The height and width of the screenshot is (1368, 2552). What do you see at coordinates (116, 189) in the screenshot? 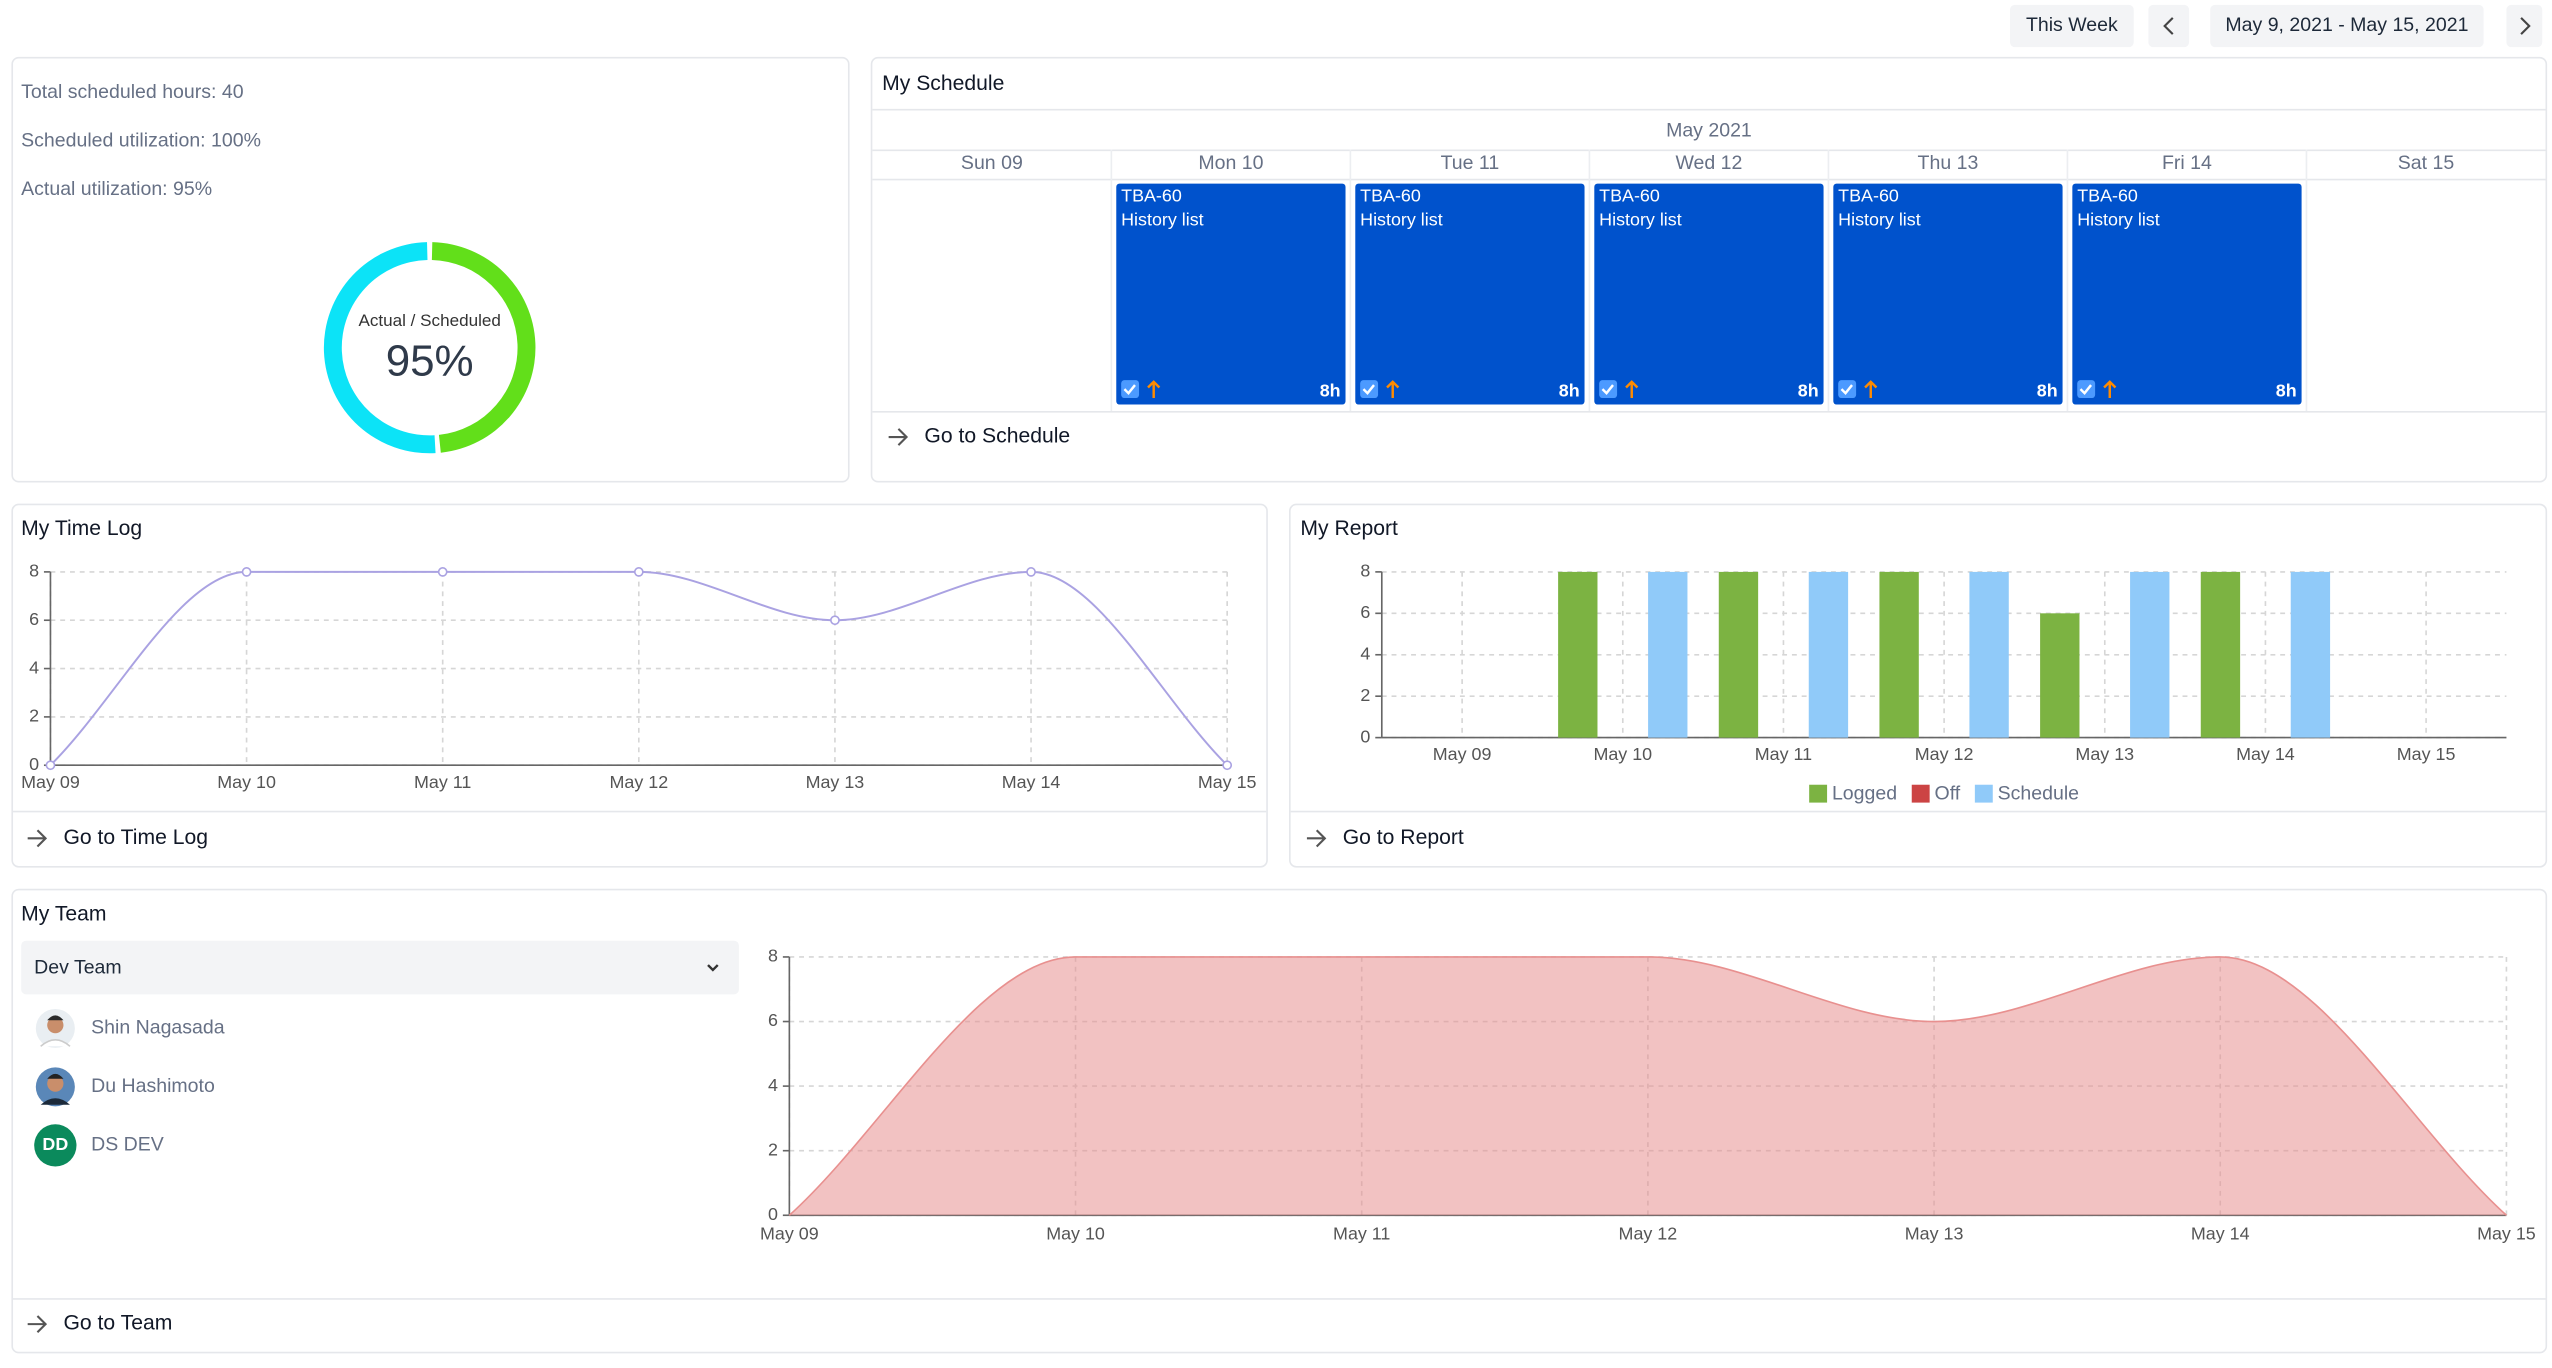
I see `stat: Actual utilization: 95%` at bounding box center [116, 189].